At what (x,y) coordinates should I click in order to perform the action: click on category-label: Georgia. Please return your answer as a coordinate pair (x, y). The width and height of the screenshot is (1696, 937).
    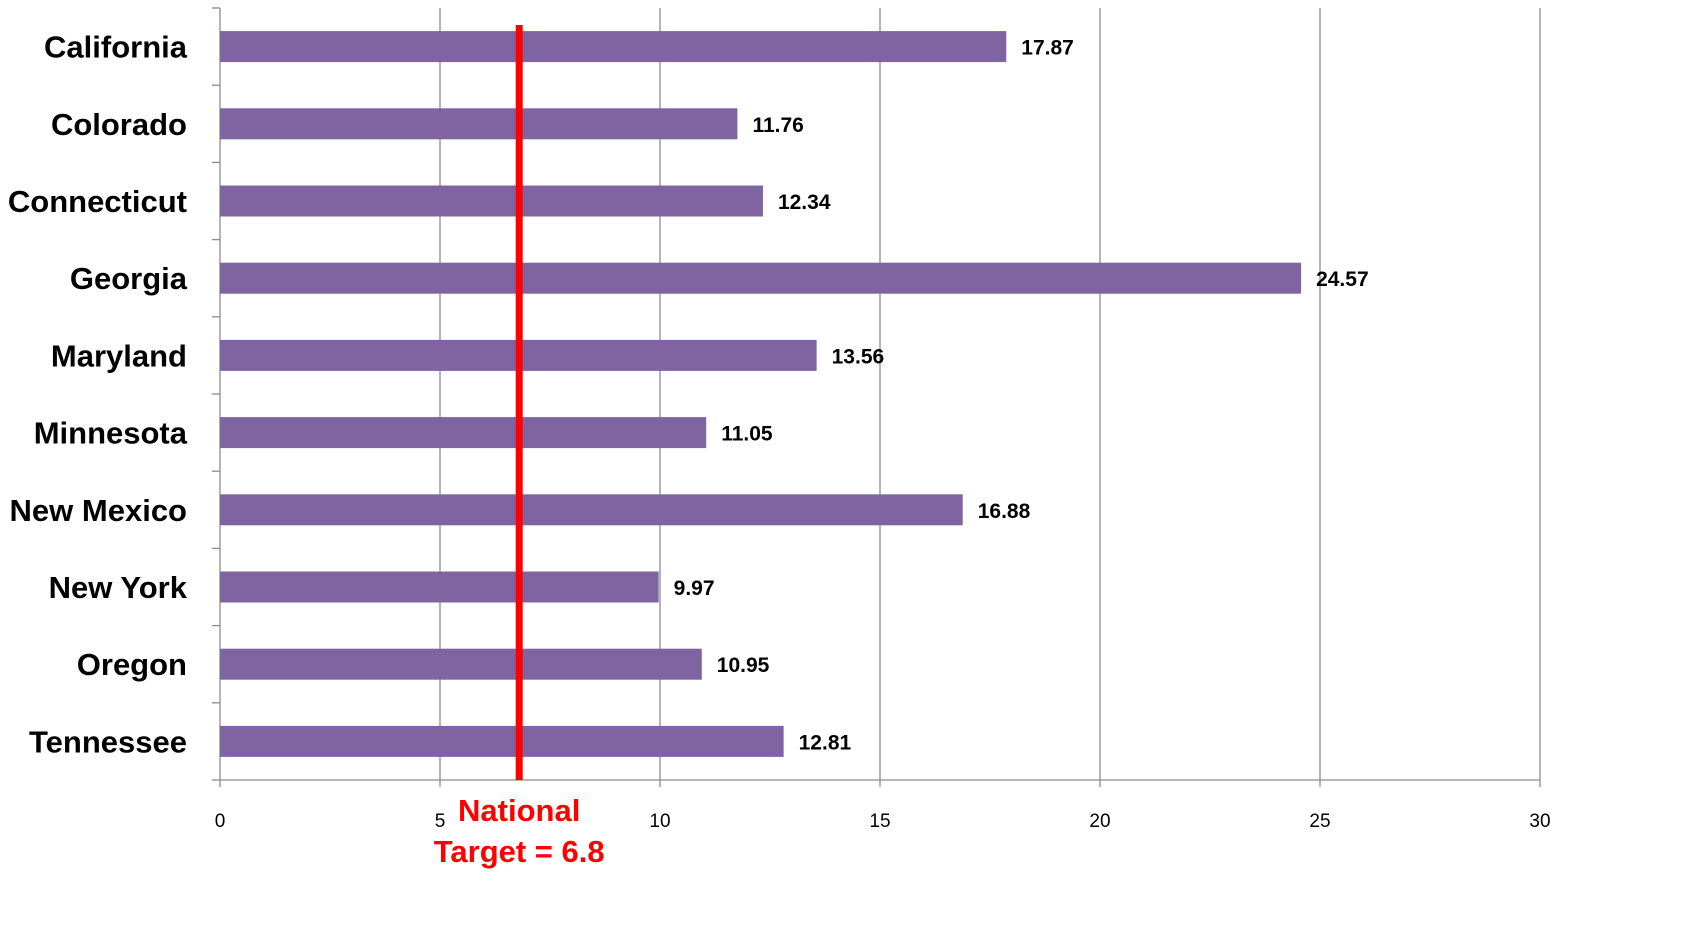
    Looking at the image, I should click on (129, 278).